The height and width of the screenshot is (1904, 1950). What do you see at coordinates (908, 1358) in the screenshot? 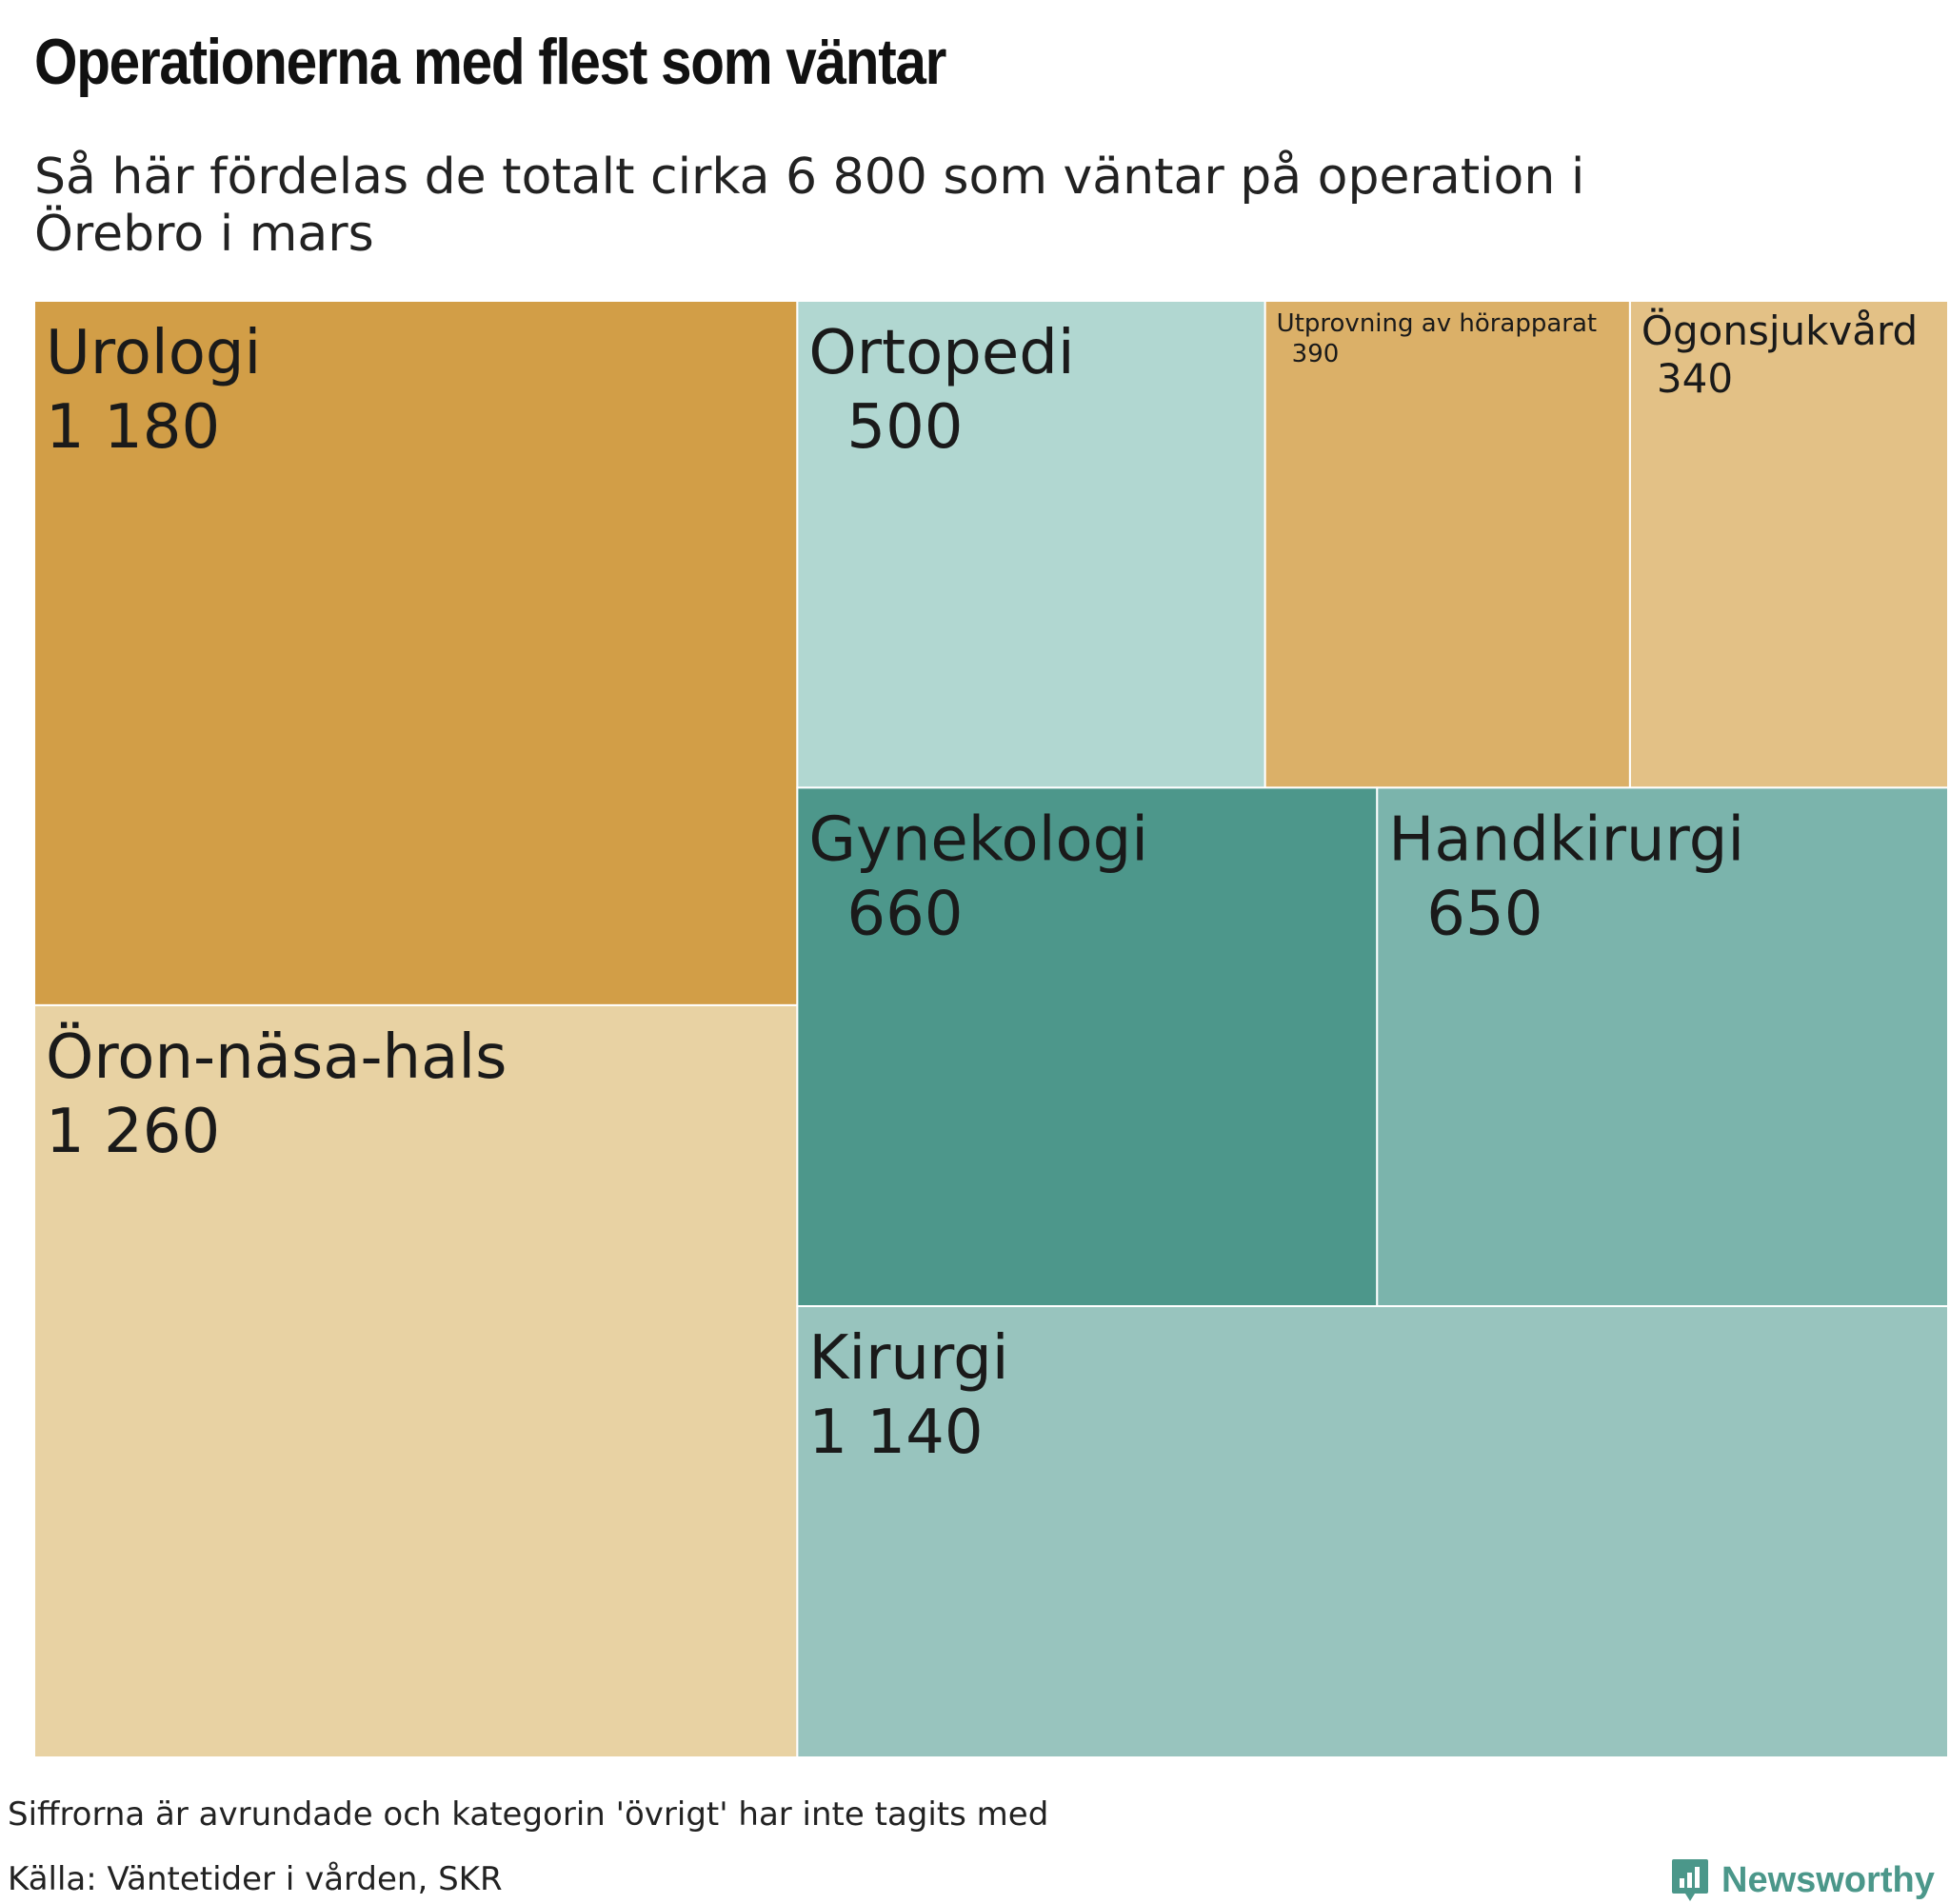
I see `cell-label: Kirurgi` at bounding box center [908, 1358].